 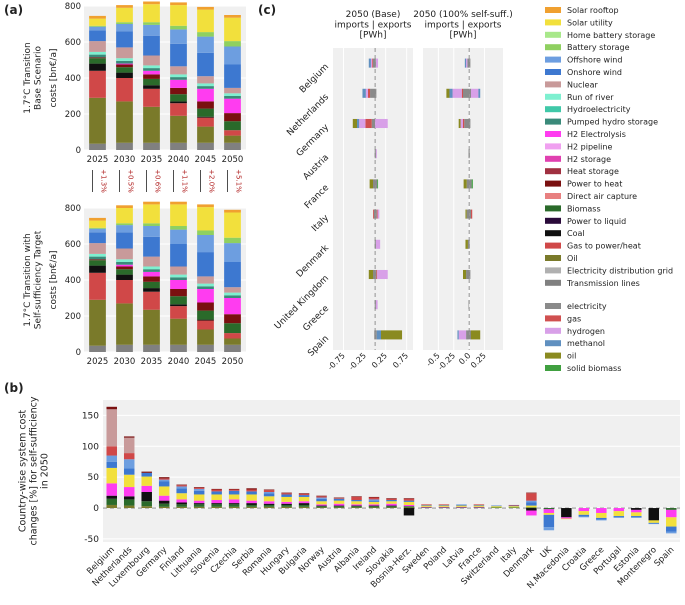 I want to click on panel-title: 2050 (Base) imports | exports [PWh], so click(x=372, y=25).